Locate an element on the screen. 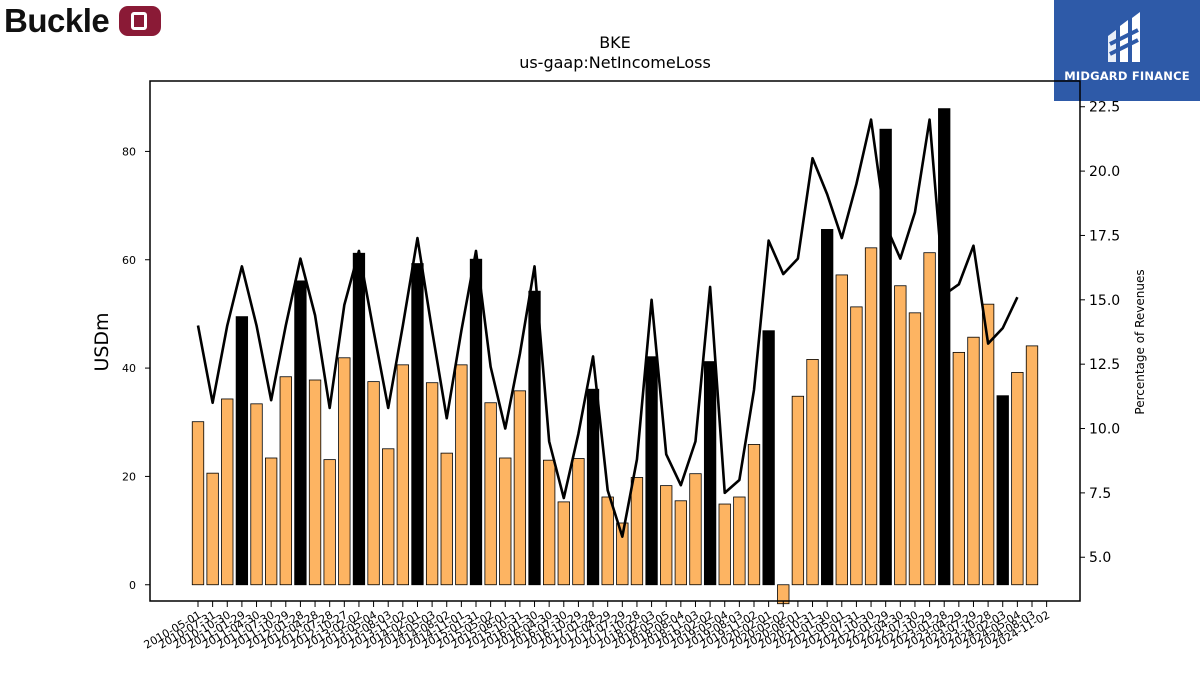 The width and height of the screenshot is (1200, 675). y2-tick-label: 22.5 is located at coordinates (1104, 108).